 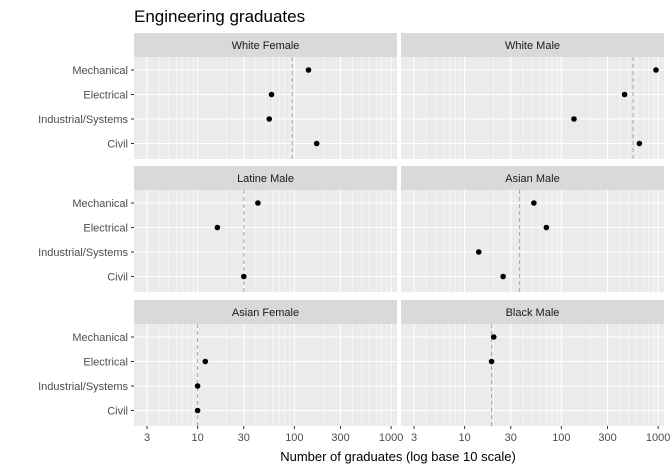 What do you see at coordinates (219, 16) in the screenshot?
I see `chart-title: Engineering graduates` at bounding box center [219, 16].